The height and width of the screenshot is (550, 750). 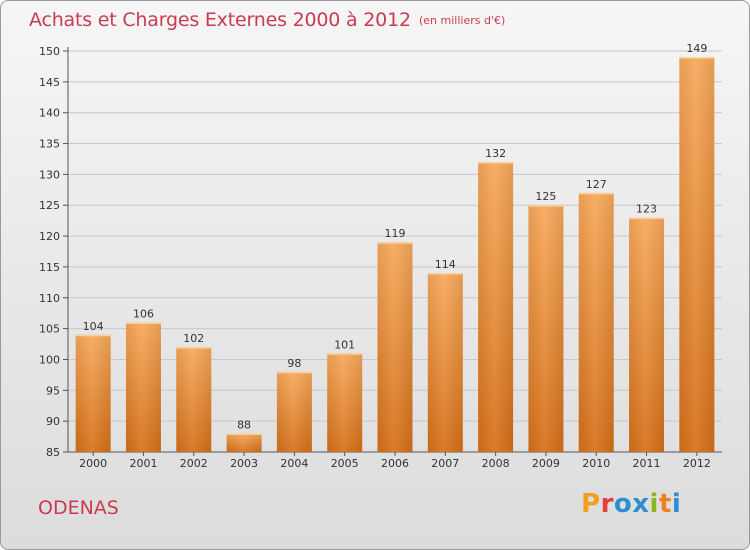 I want to click on data-label: 98, so click(x=294, y=363).